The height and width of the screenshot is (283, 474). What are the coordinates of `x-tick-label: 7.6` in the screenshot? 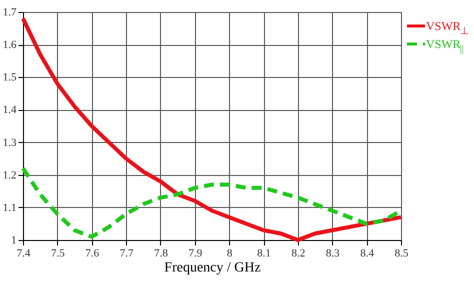 It's located at (92, 254).